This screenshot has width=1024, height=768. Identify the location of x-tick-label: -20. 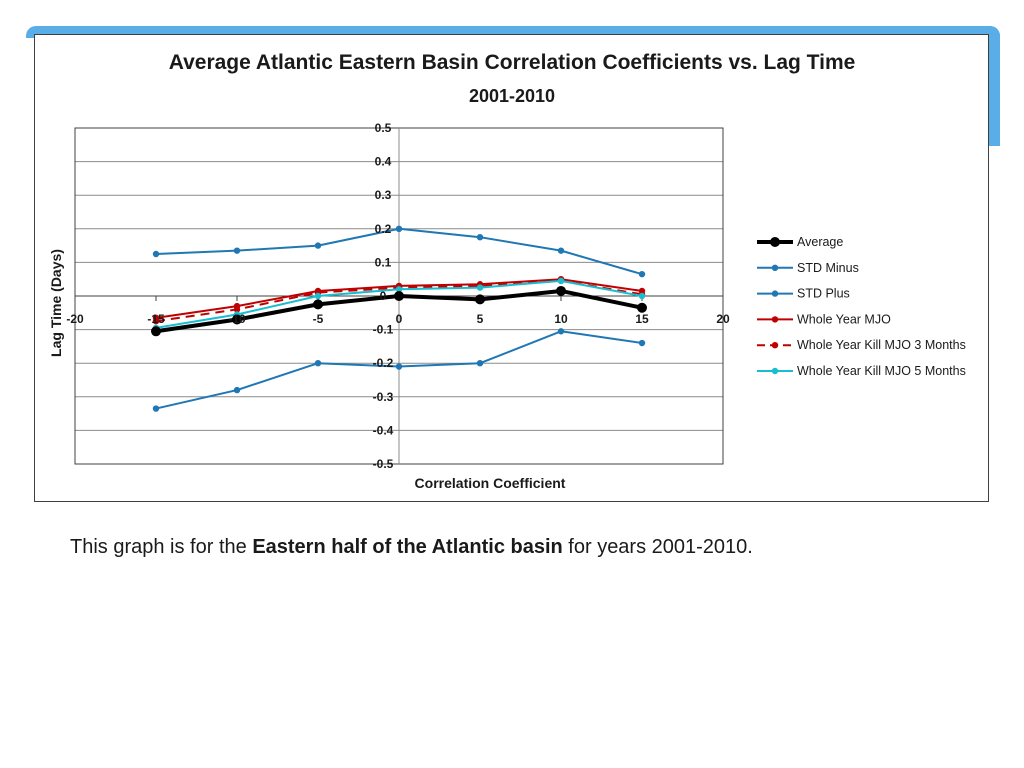
(75, 319).